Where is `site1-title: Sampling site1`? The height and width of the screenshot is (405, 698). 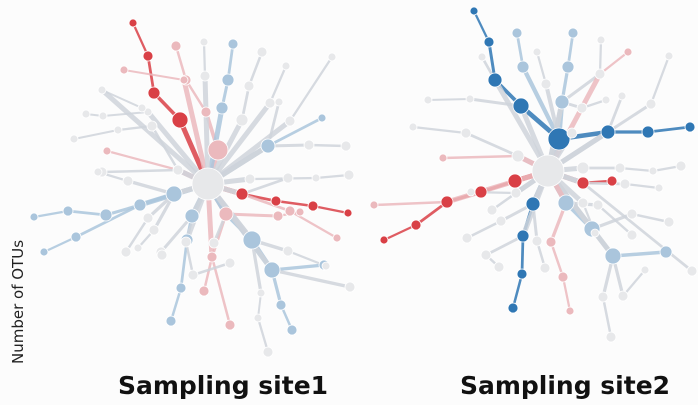
site1-title: Sampling site1 is located at coordinates (223, 388).